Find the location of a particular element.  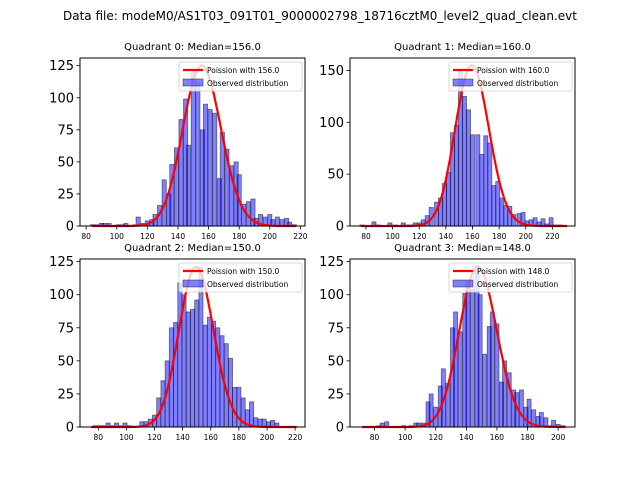

y-tick-label: 150 is located at coordinates (331, 71).